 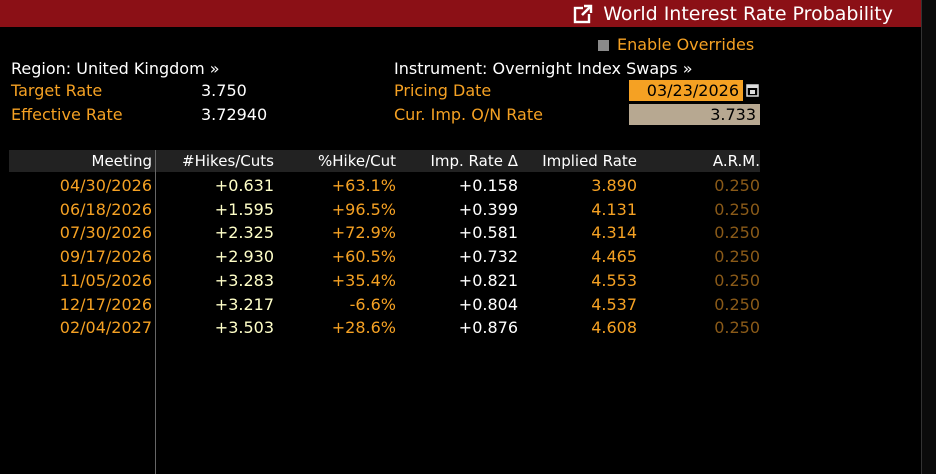 I want to click on cur-imp-rate-value: 3.733, so click(x=694, y=114).